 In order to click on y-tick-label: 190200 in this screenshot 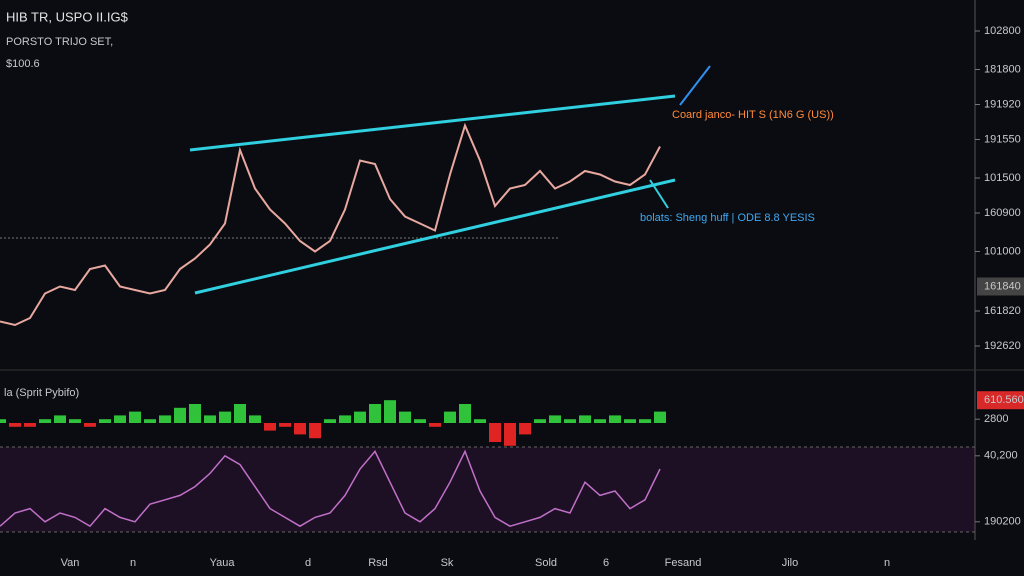, I will do `click(1002, 522)`.